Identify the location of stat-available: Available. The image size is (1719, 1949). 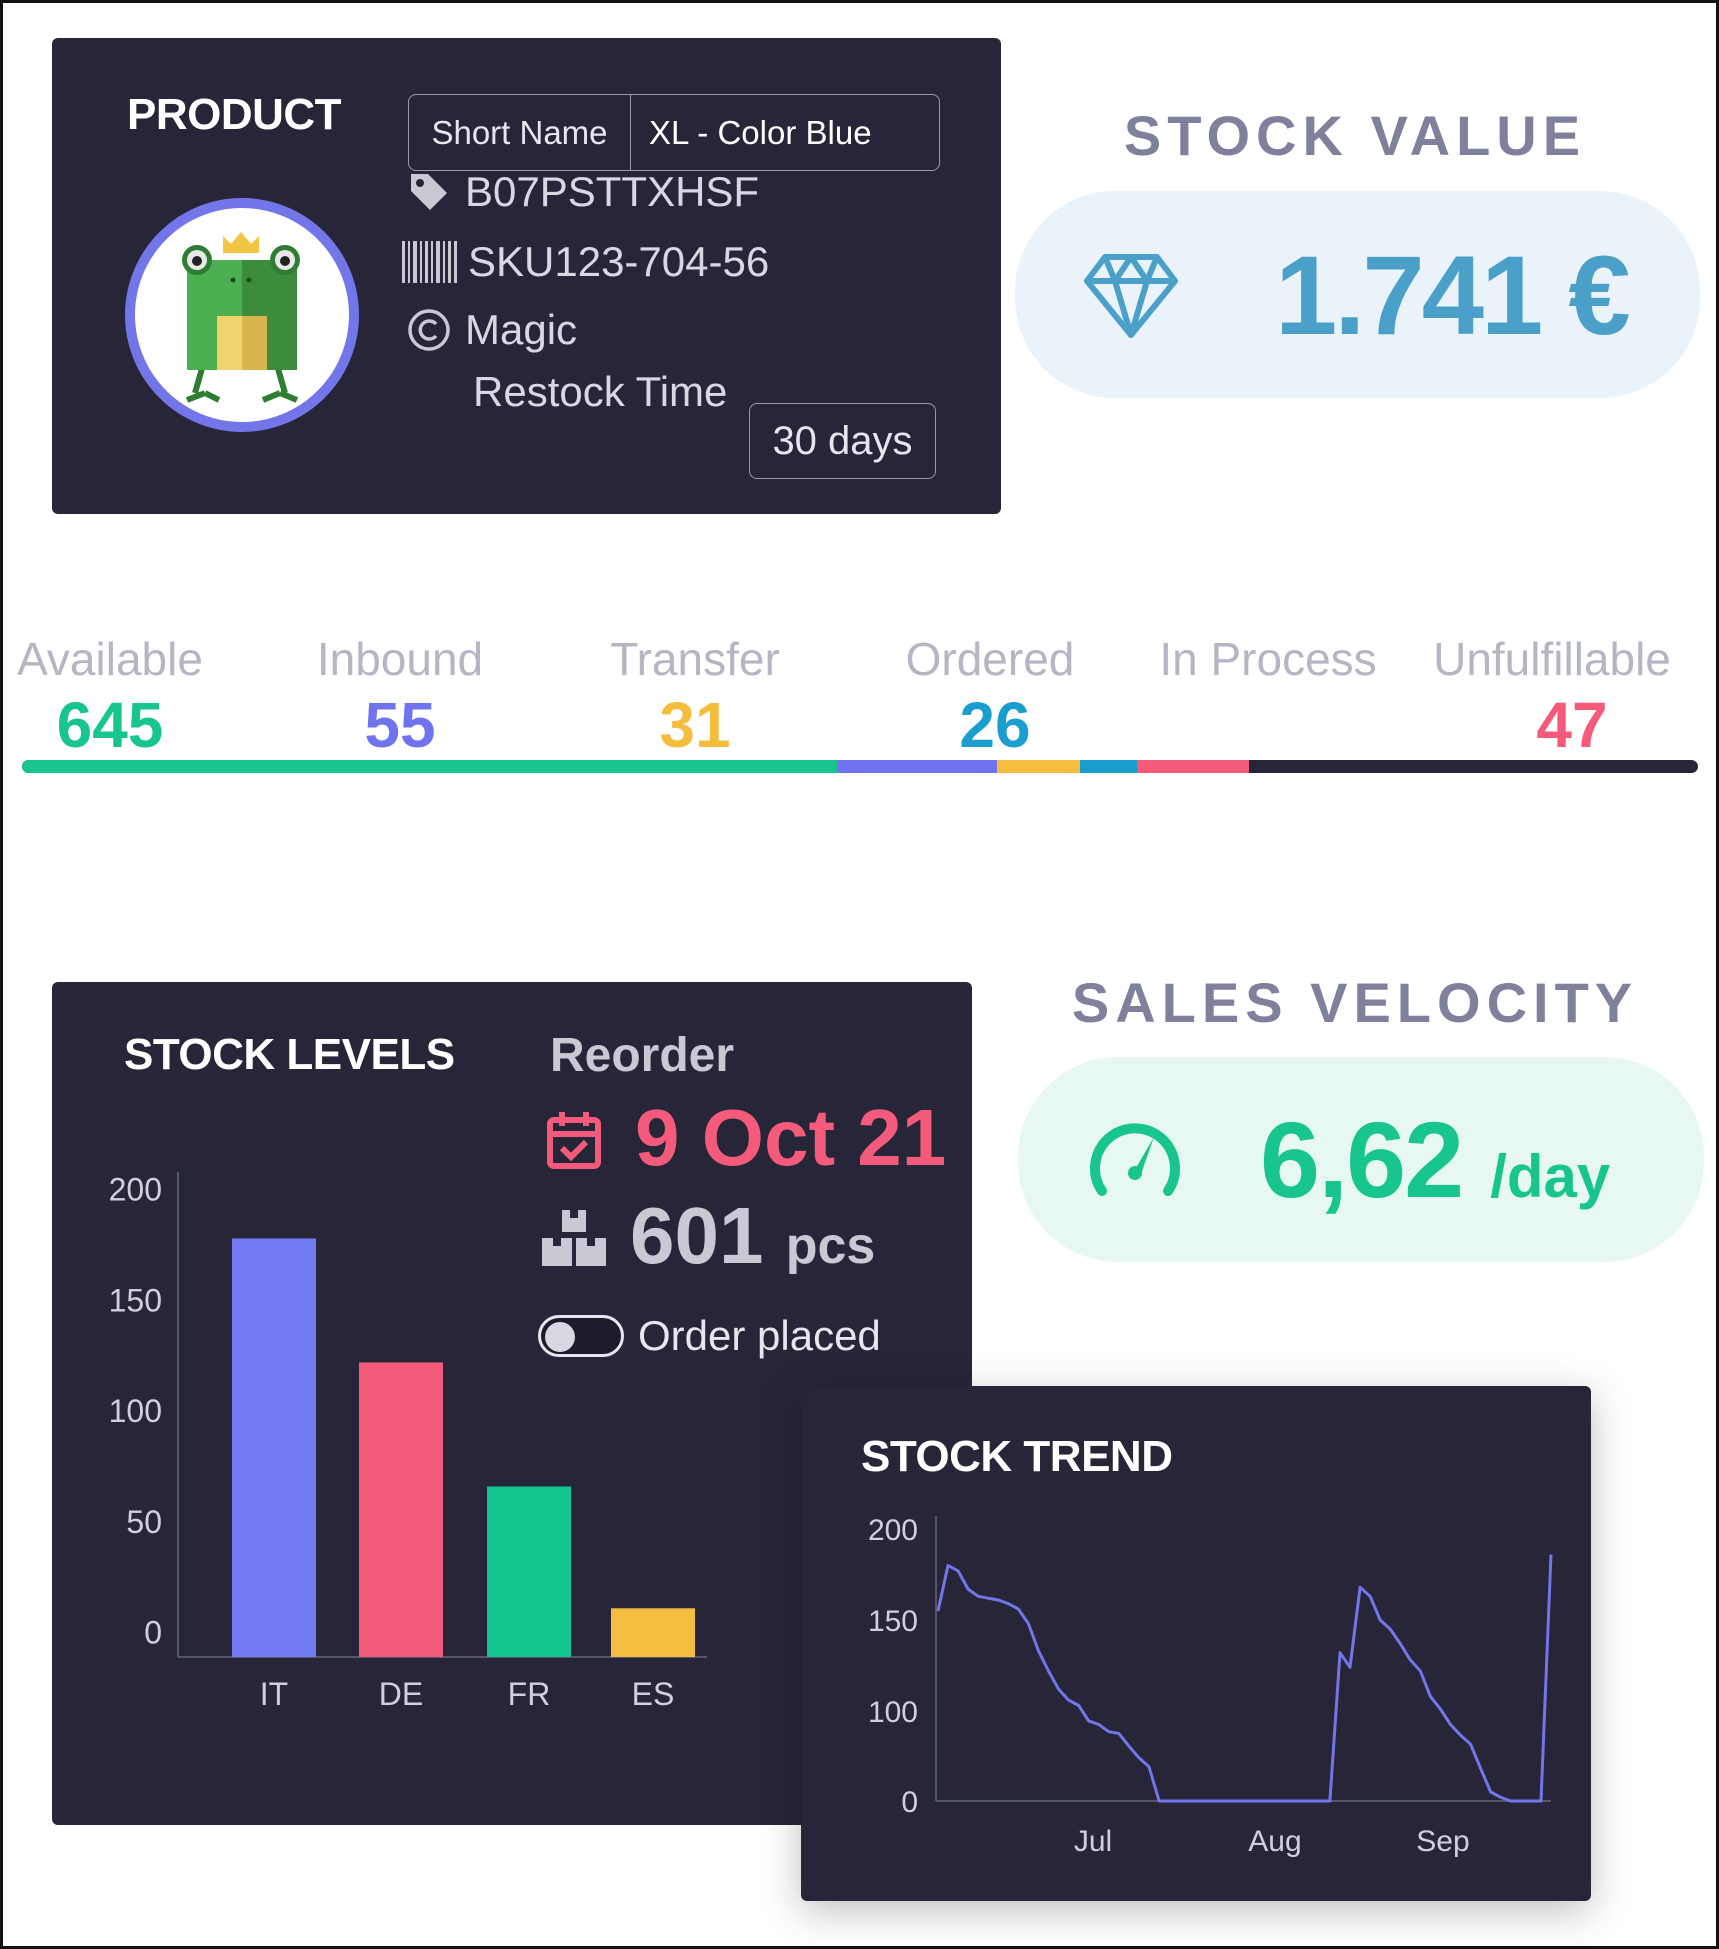
(135, 659).